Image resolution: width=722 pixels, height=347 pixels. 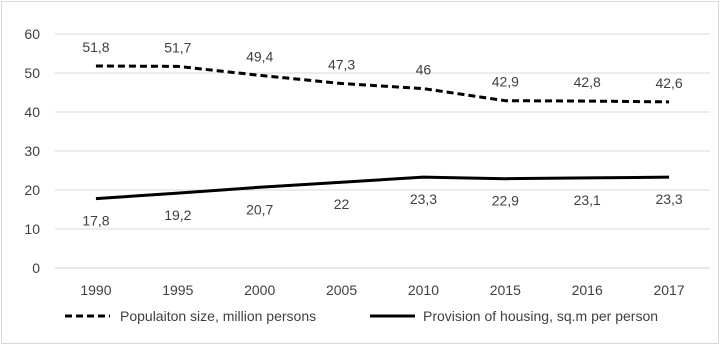 What do you see at coordinates (32, 73) in the screenshot?
I see `y-tick-label: 50` at bounding box center [32, 73].